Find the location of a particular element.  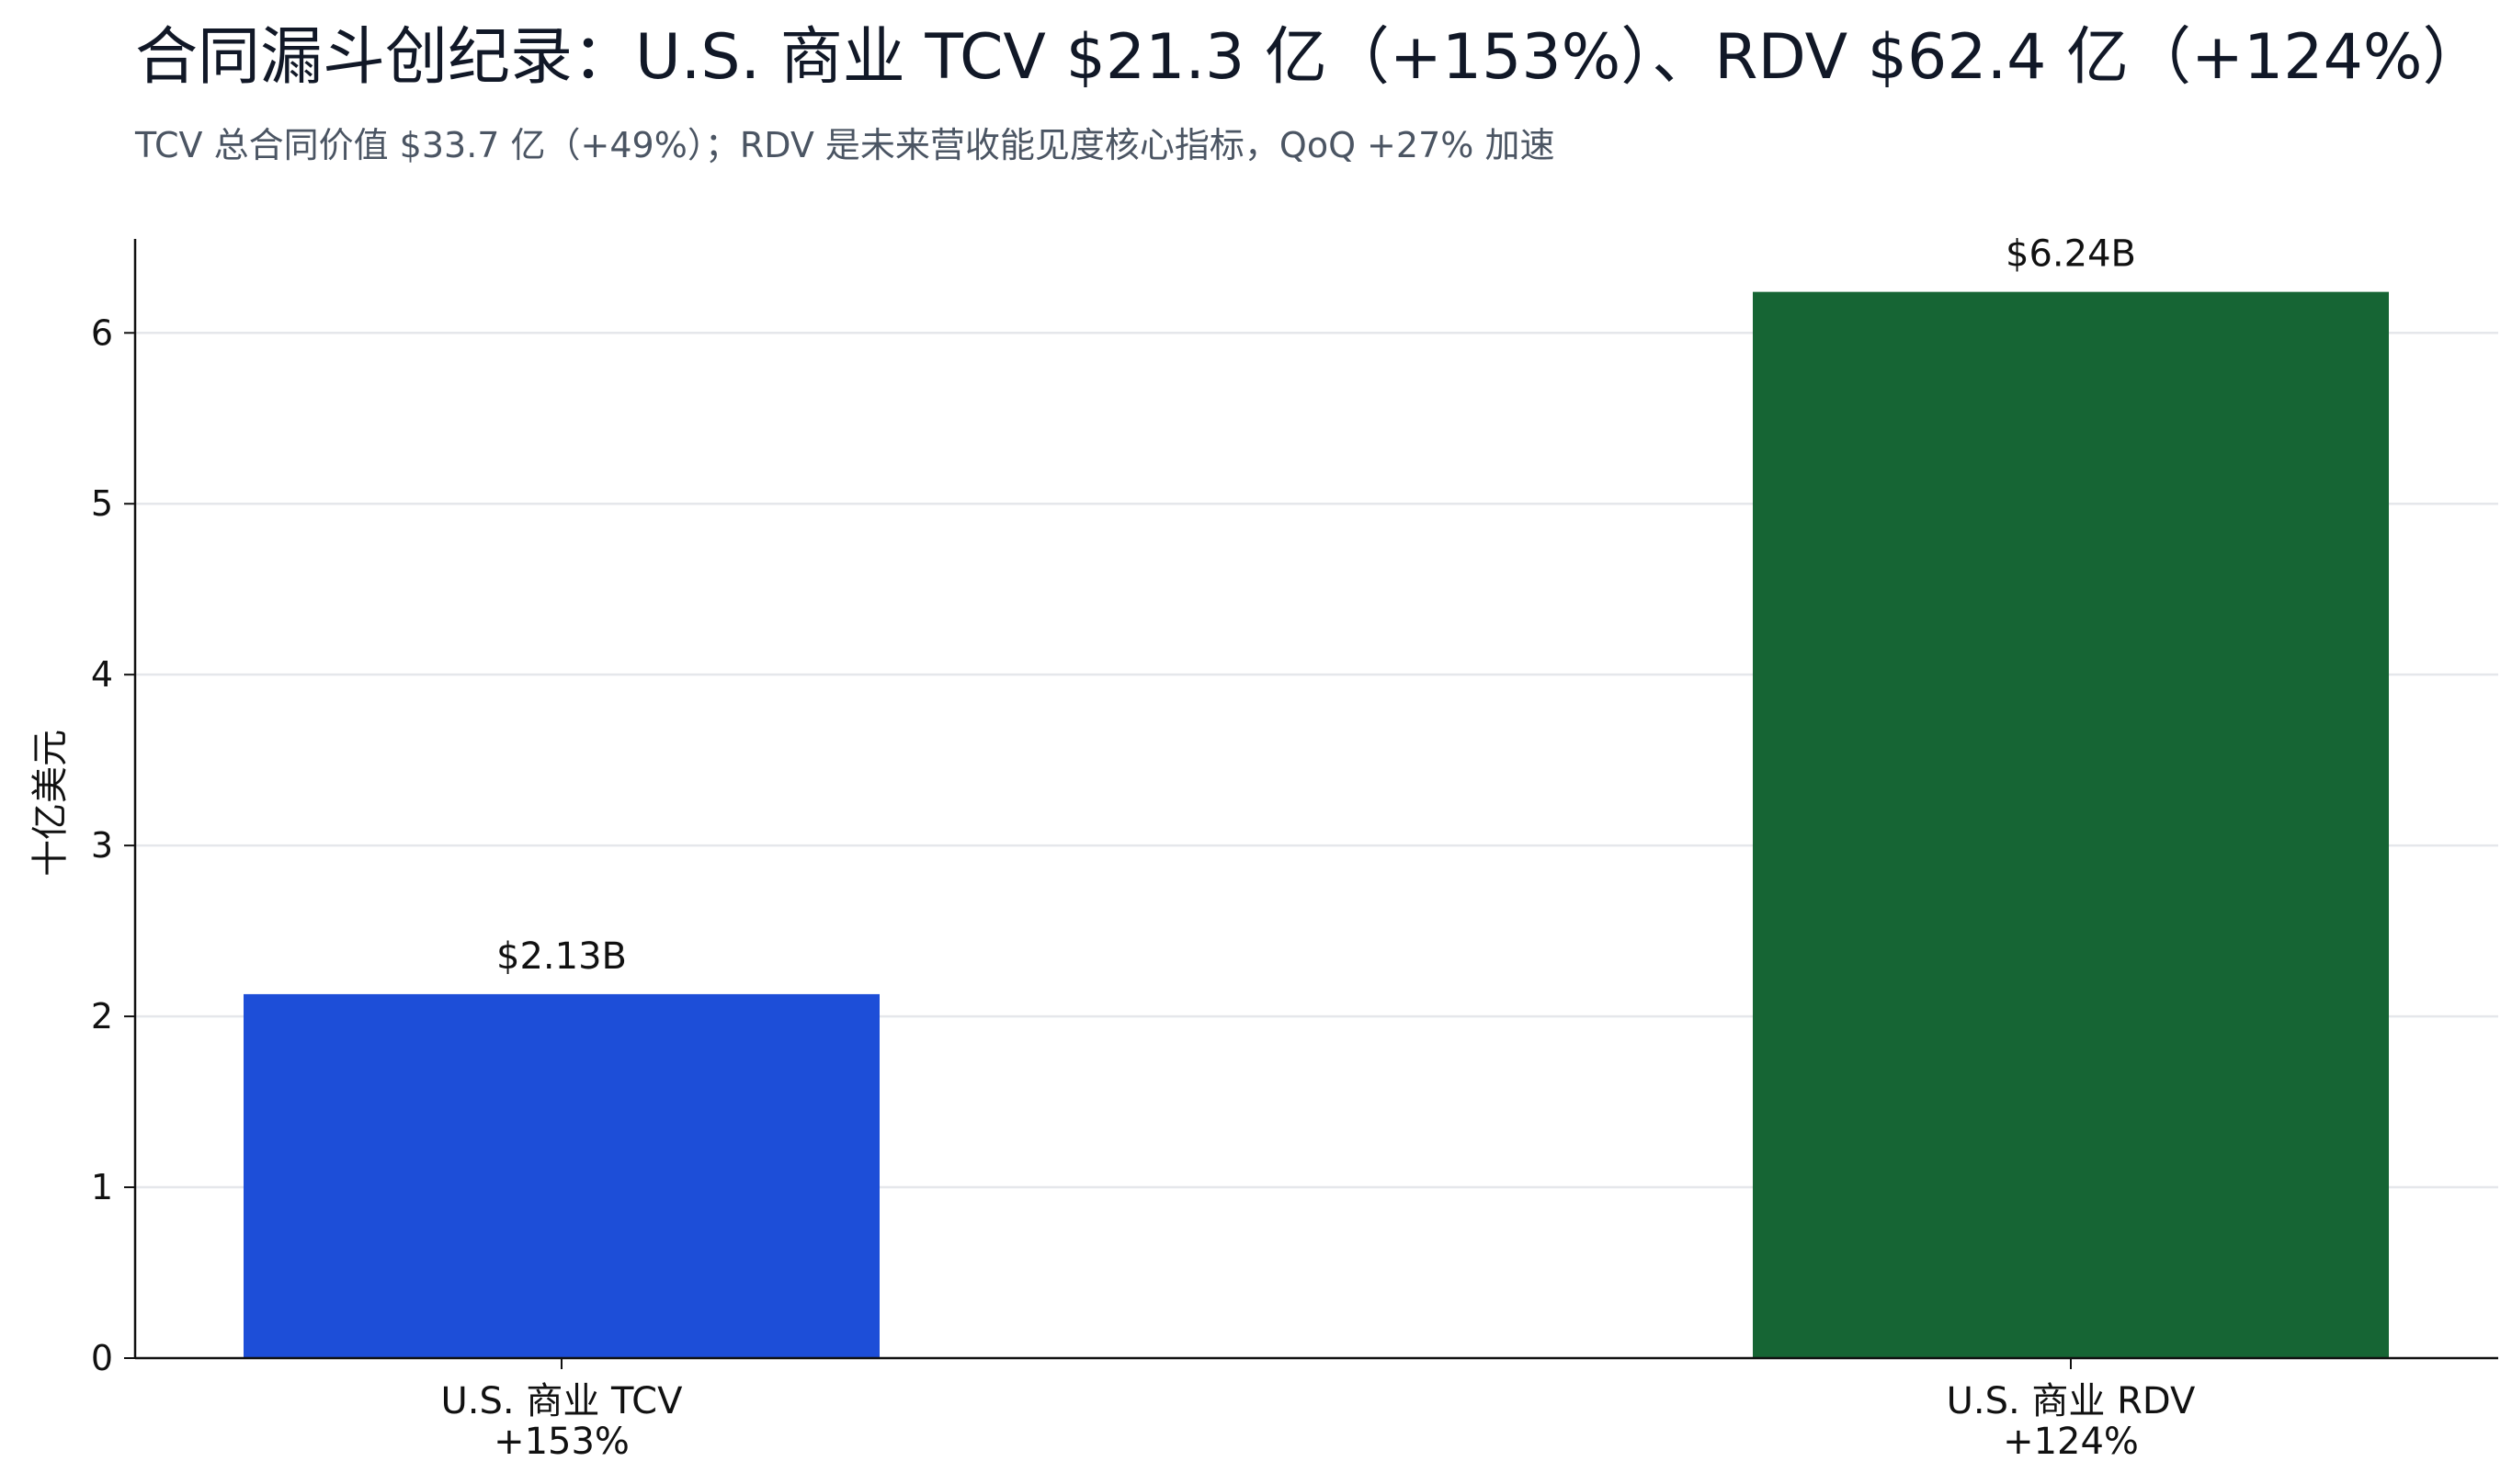

y-ticks: 0 1 2 3 4 5 6 is located at coordinates (113, 845).